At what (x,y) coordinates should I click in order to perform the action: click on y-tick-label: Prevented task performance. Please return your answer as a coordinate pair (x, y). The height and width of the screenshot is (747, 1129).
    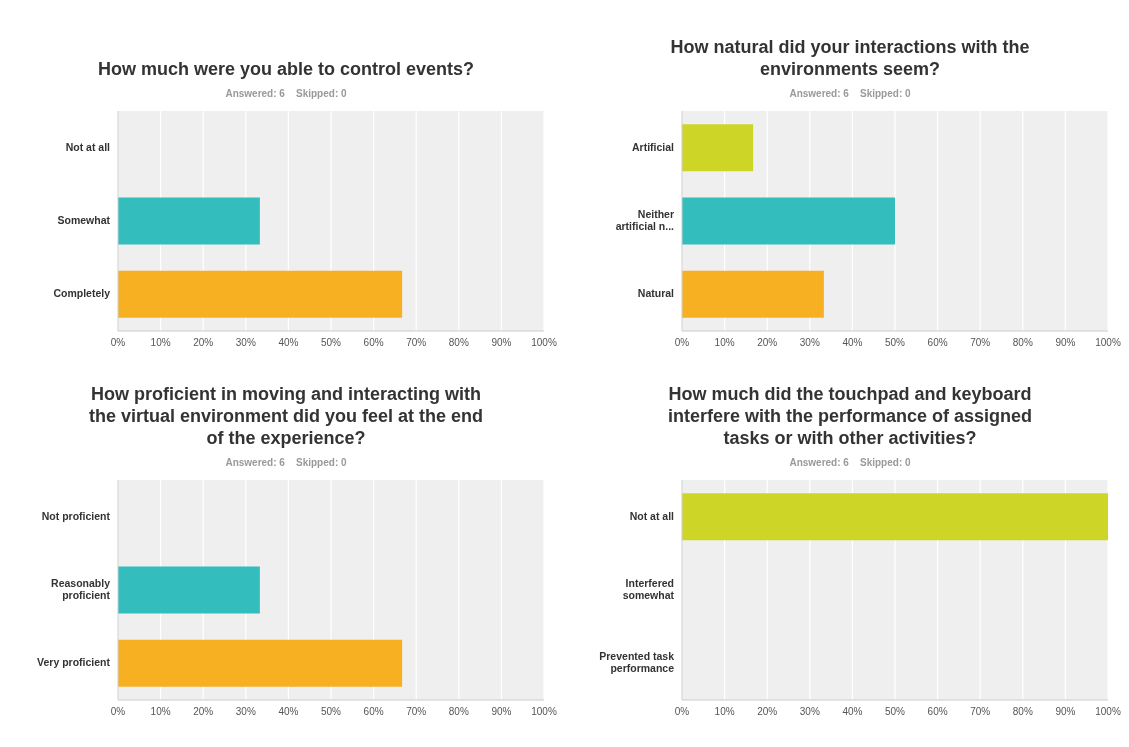
    Looking at the image, I should click on (637, 662).